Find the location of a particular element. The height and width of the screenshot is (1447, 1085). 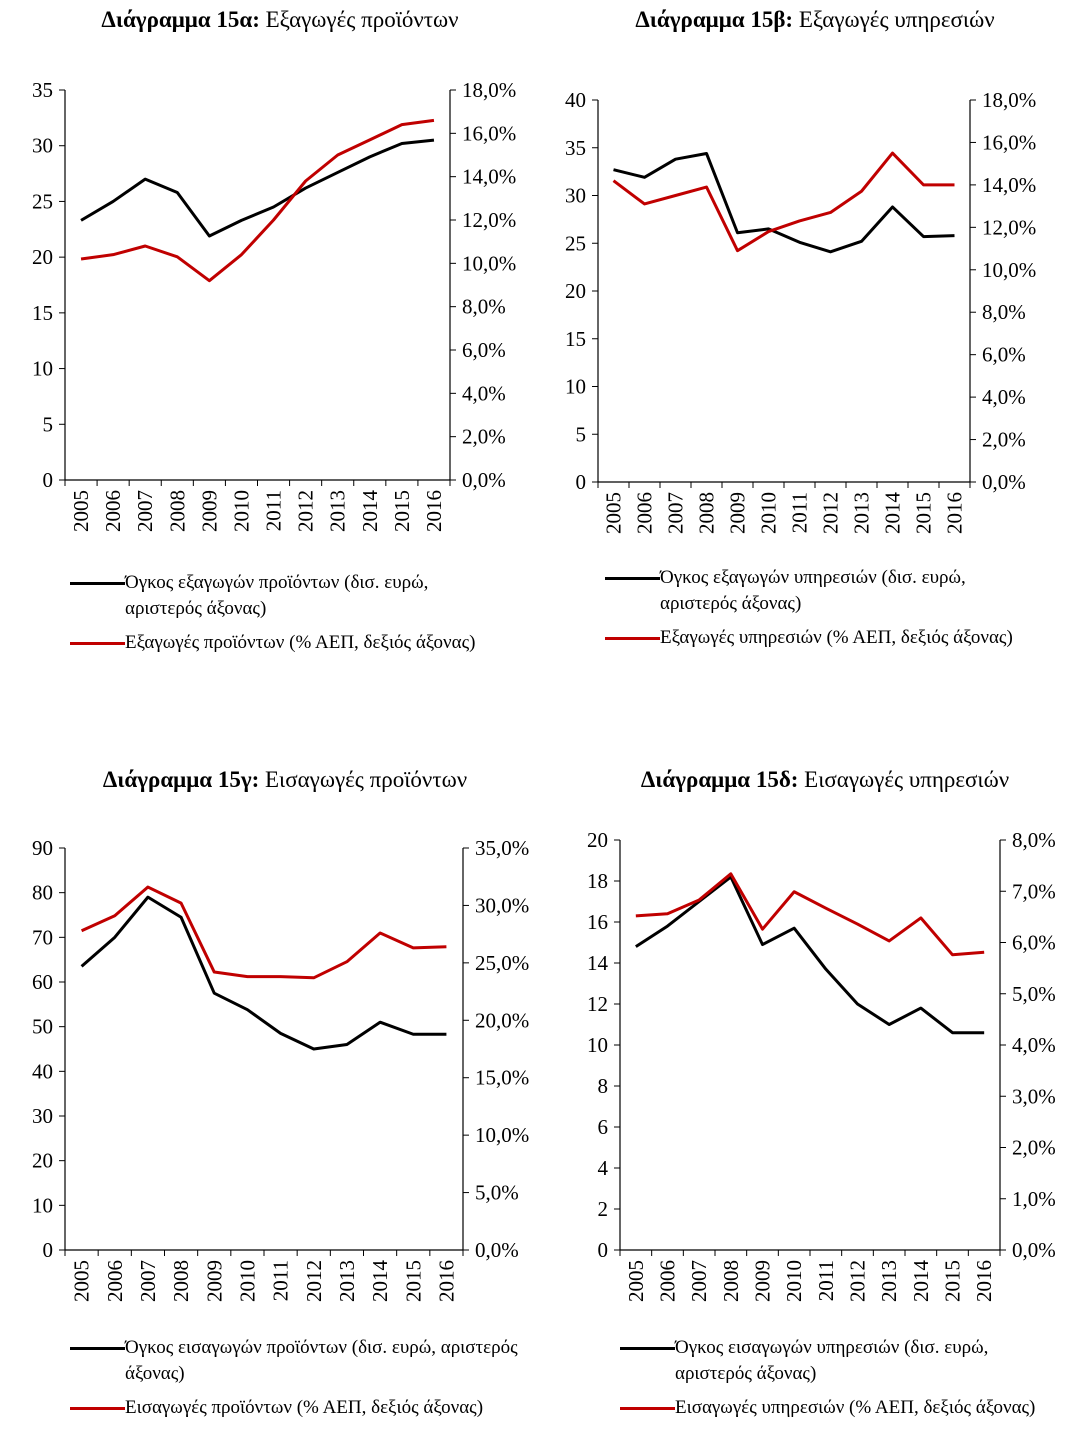

y2-tick-label: 35,0% is located at coordinates (502, 848).